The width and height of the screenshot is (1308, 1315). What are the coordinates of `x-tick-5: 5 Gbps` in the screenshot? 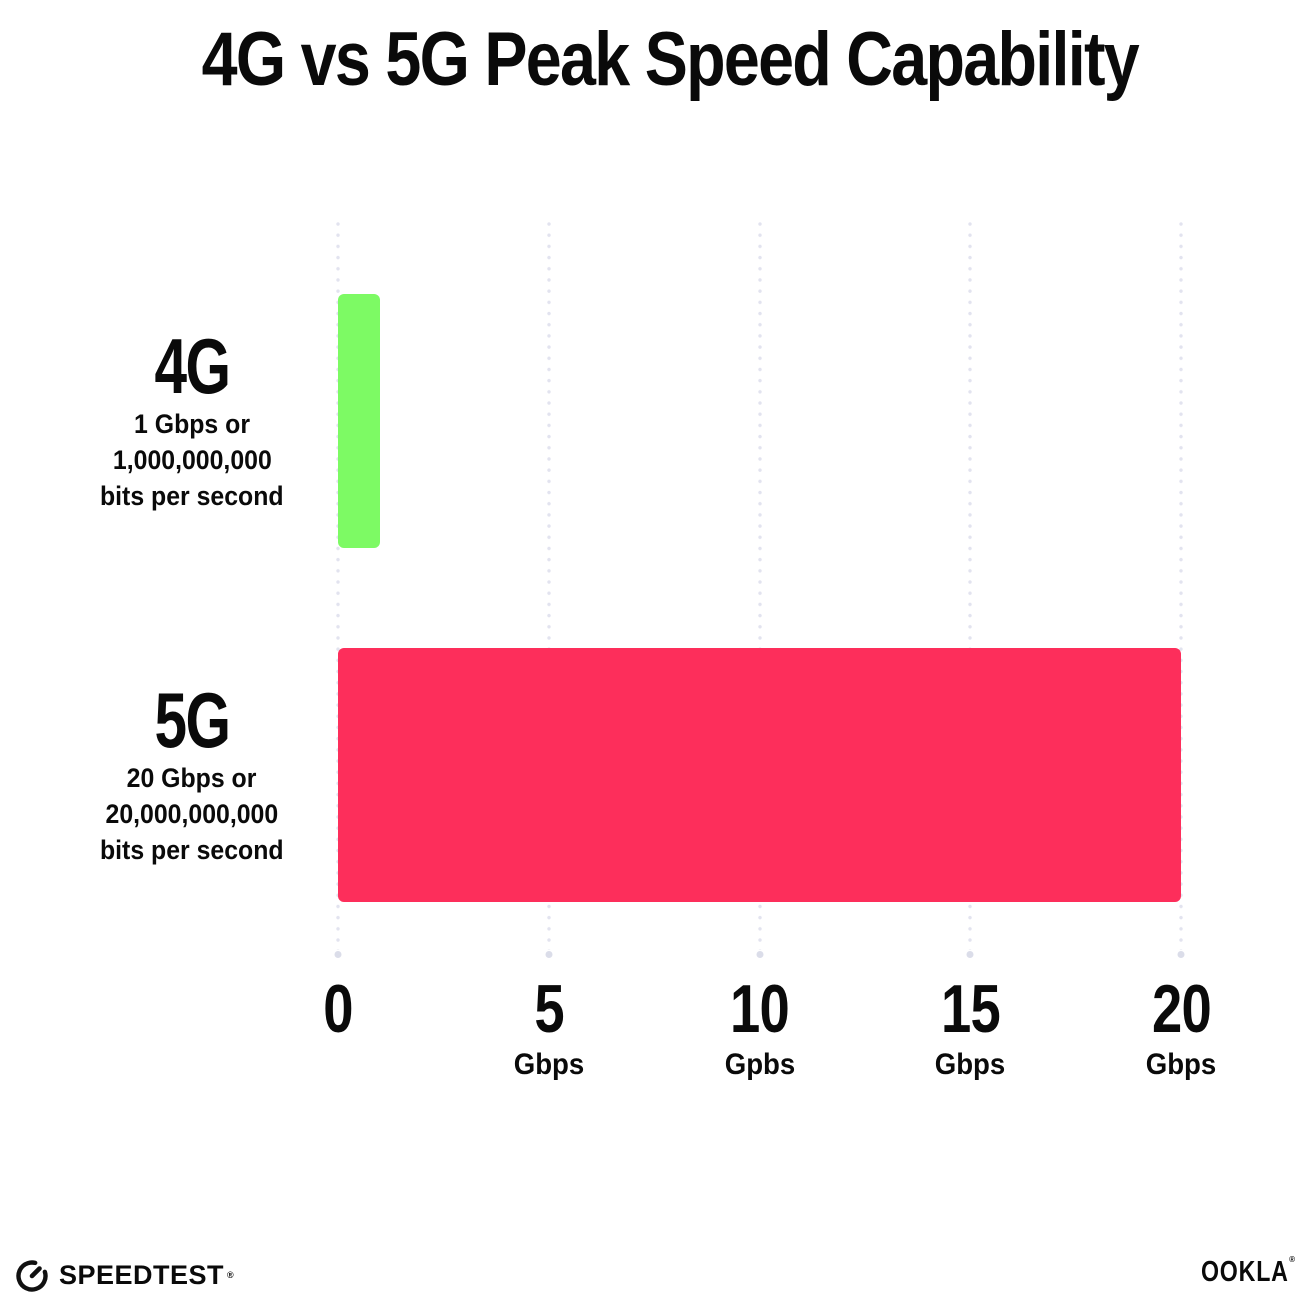 It's located at (548, 1028).